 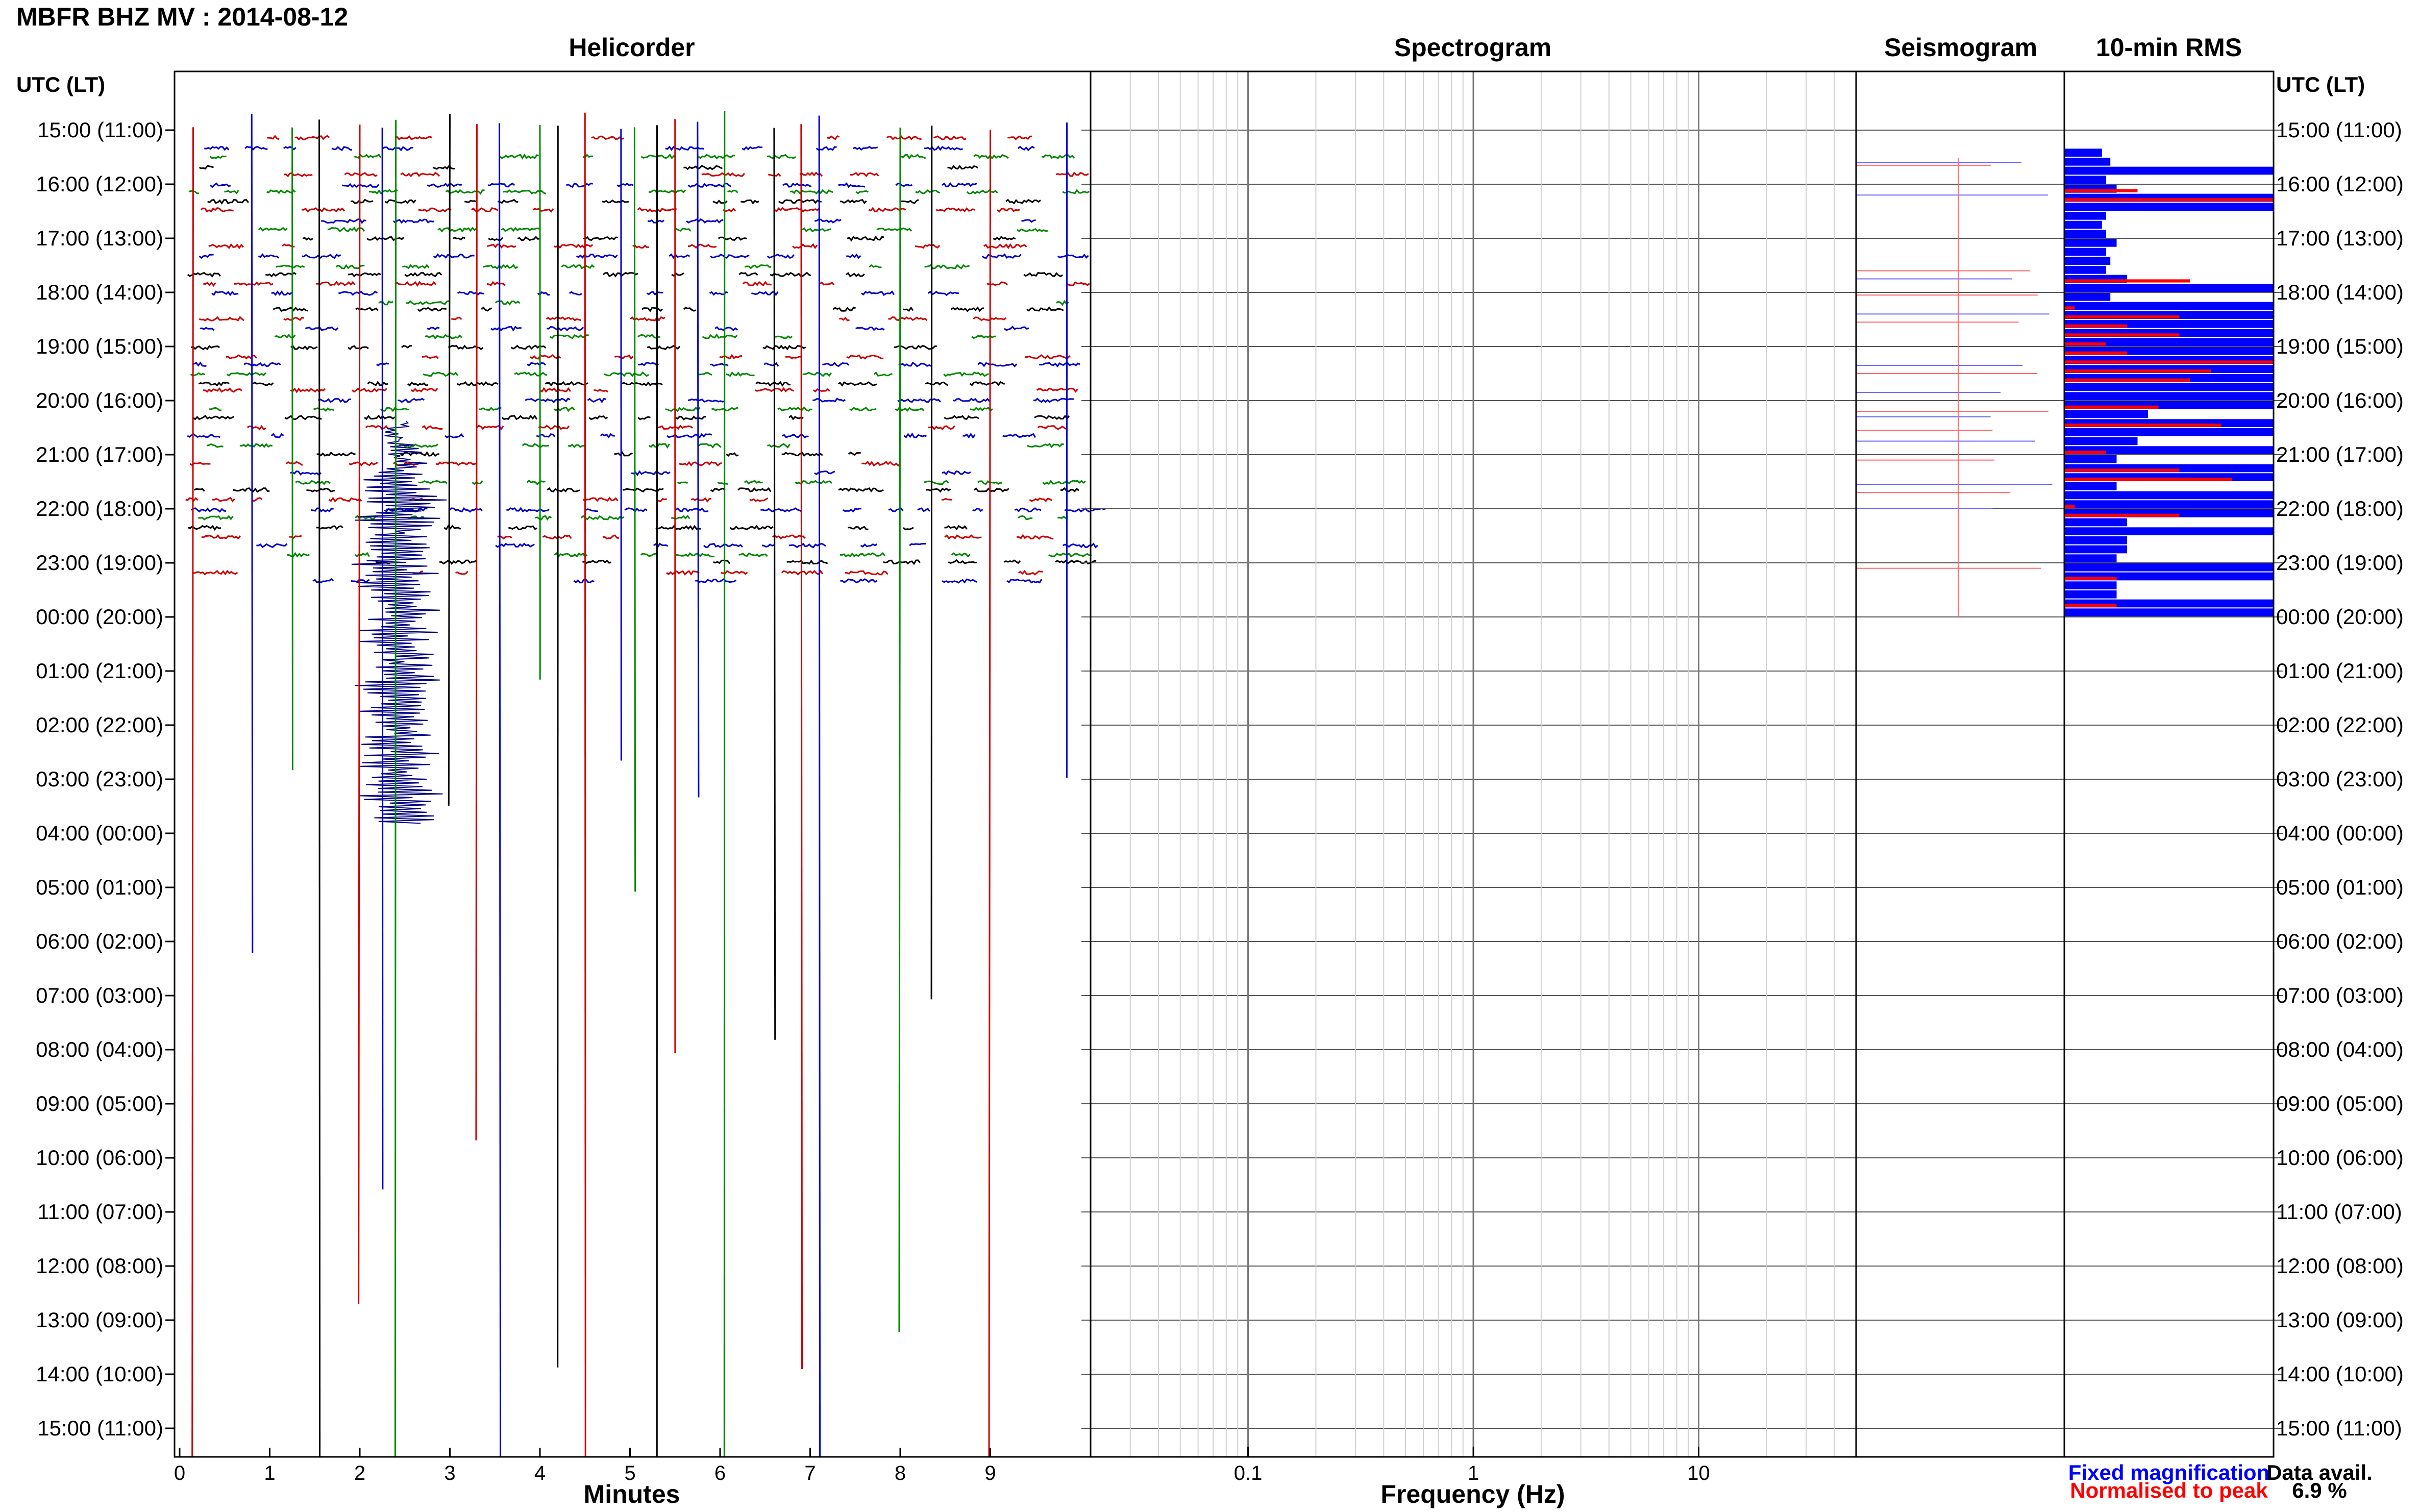 I want to click on time-label-right: 10:00 (06:00), so click(x=2340, y=1158).